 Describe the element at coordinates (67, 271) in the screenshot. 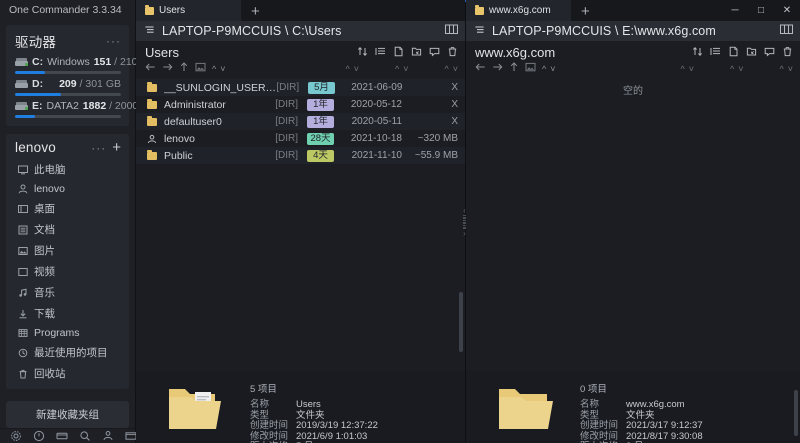

I see `sidebar-item-videos: 视频` at that location.